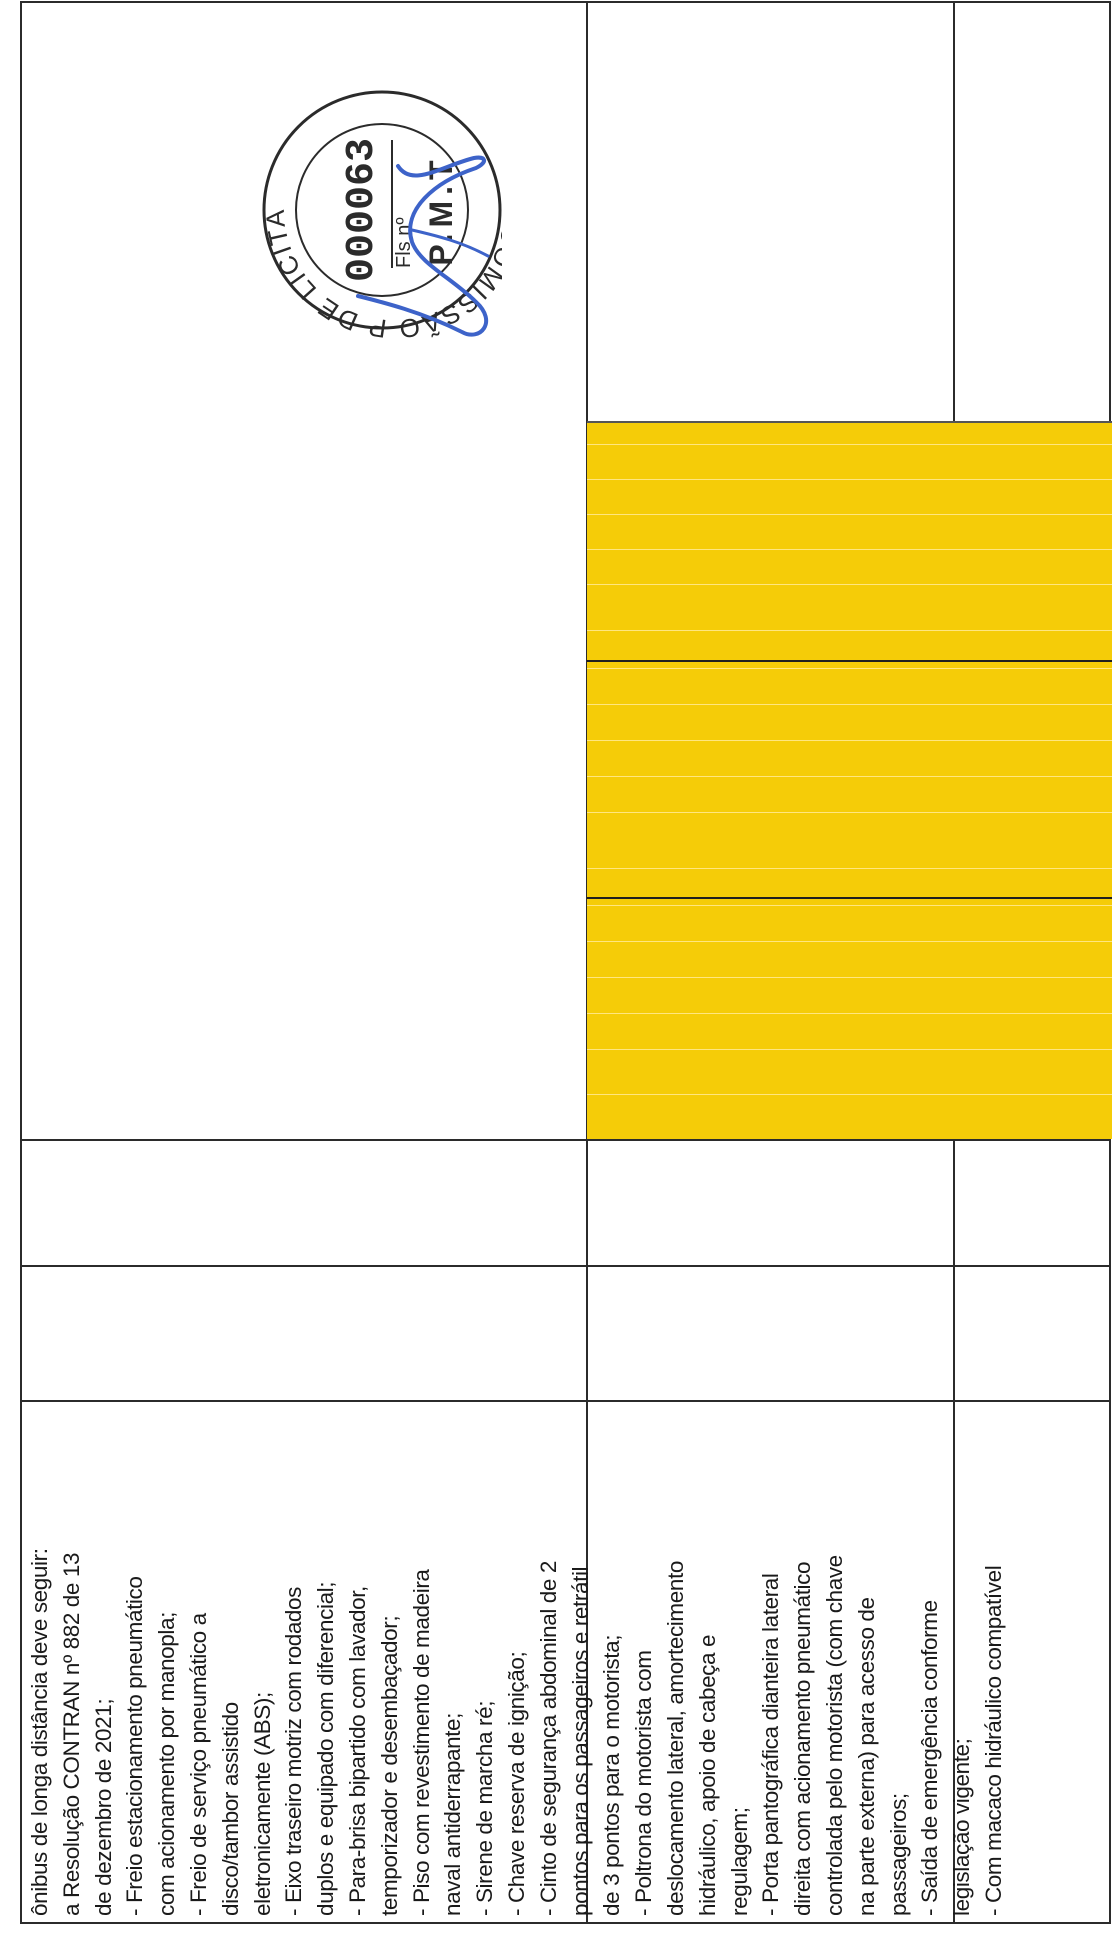 This screenshot has height=1942, width=1114. What do you see at coordinates (803, 1738) in the screenshot?
I see `text-line: direita com acionamento pneumático` at bounding box center [803, 1738].